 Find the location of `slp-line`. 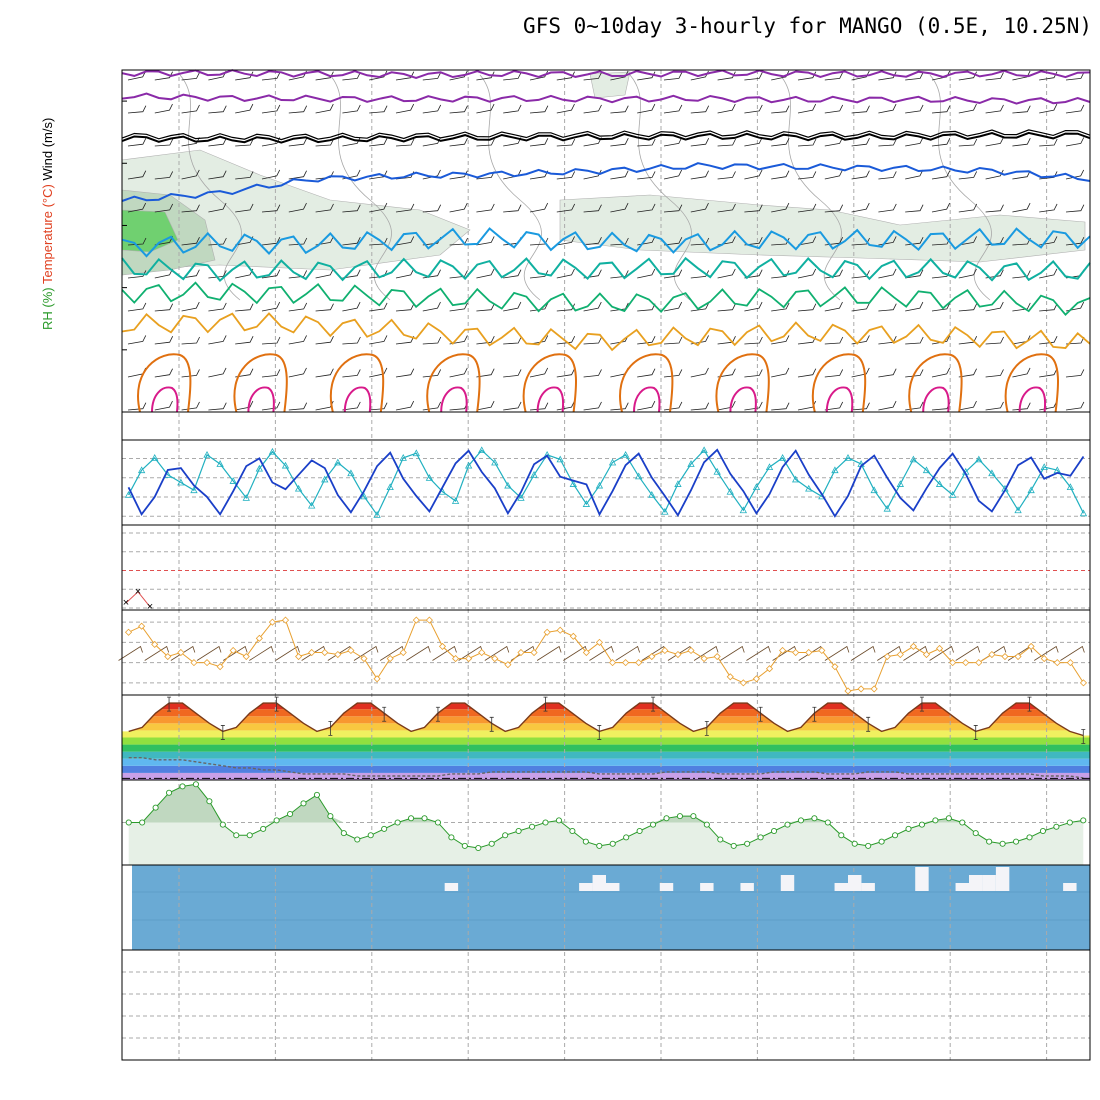

slp-line is located at coordinates (606, 483).